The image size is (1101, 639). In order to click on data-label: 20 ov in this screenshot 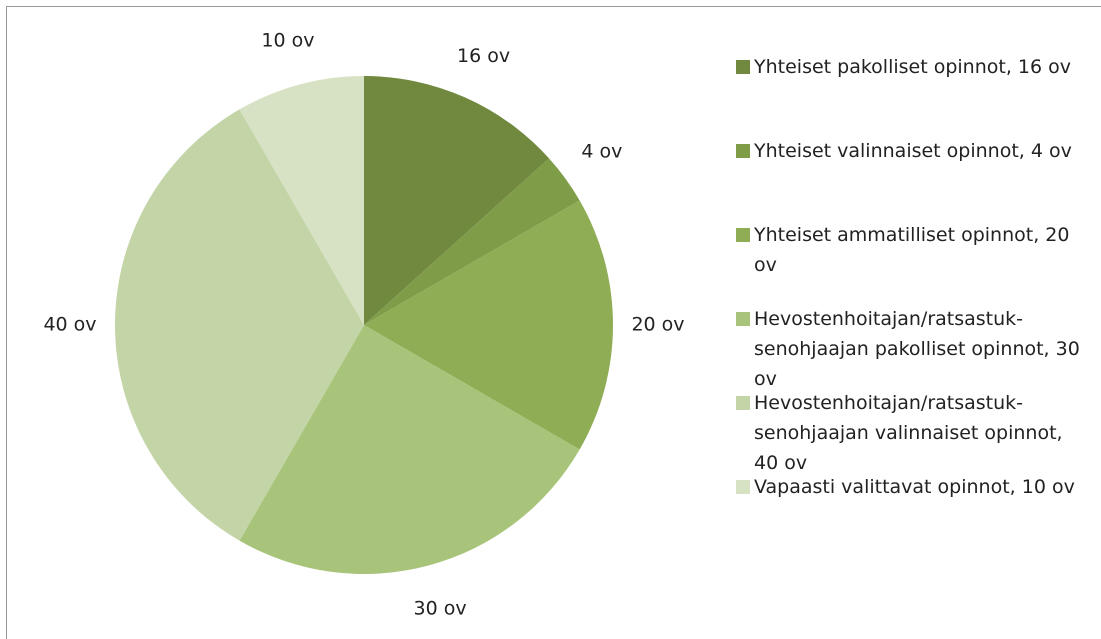, I will do `click(657, 325)`.